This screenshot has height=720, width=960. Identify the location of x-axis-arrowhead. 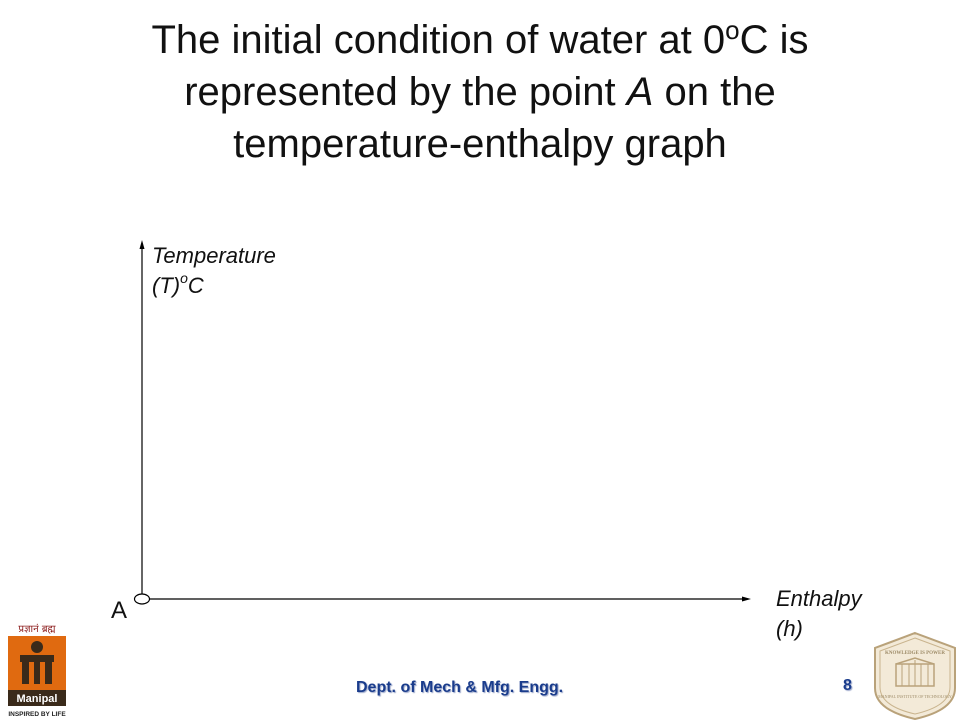
(746, 599).